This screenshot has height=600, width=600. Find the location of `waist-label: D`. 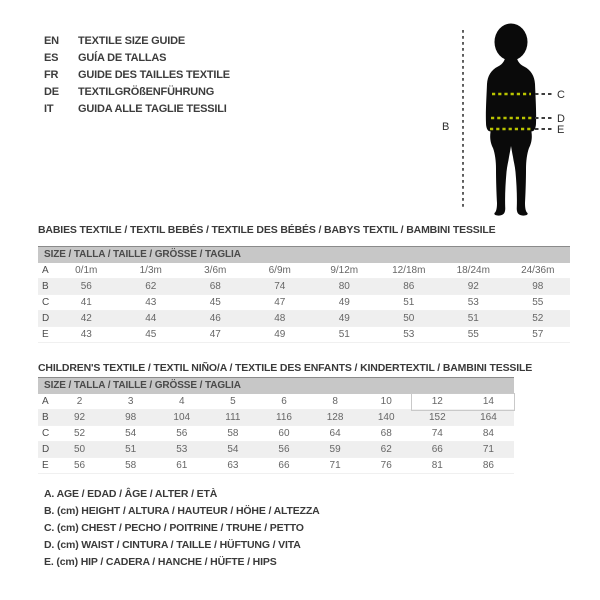

waist-label: D is located at coordinates (561, 119).